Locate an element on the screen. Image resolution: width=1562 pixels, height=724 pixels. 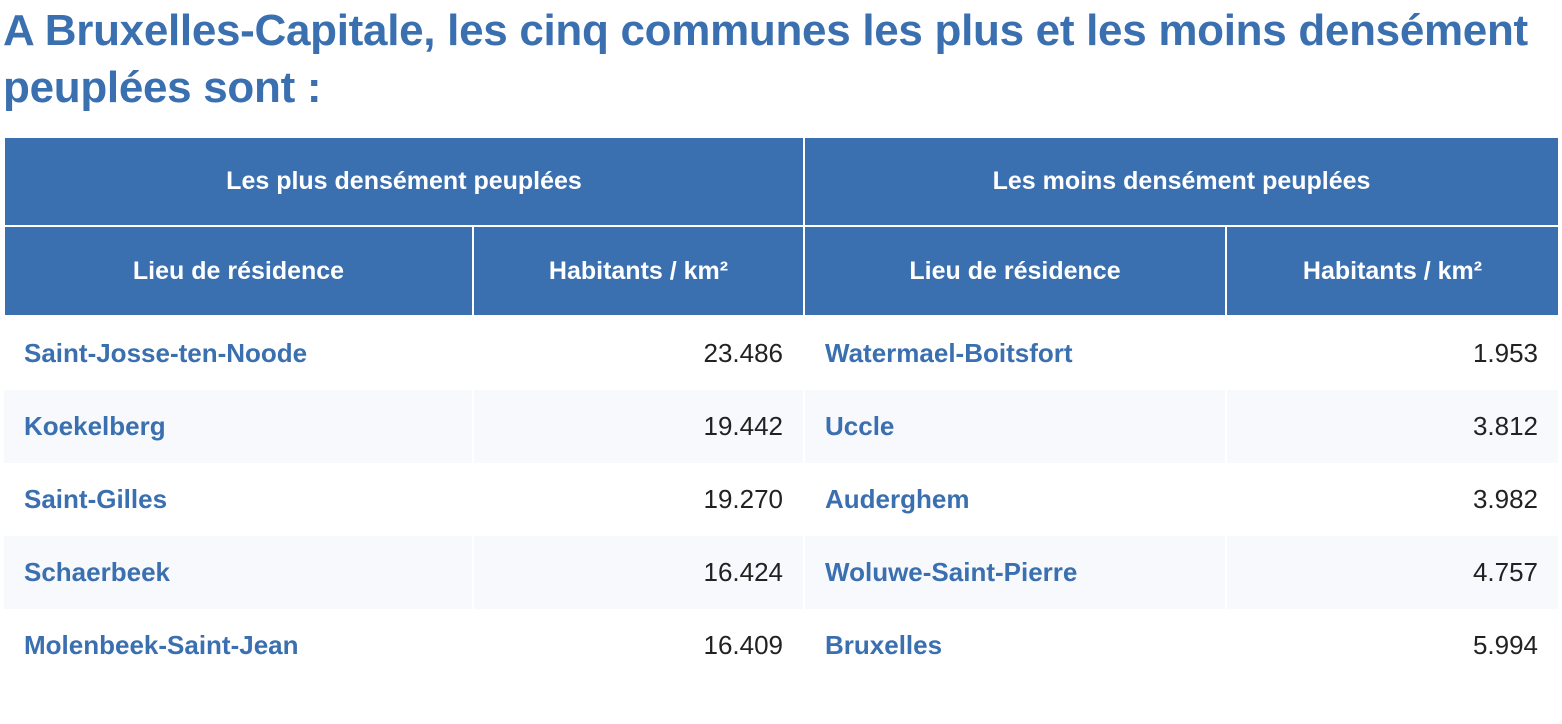
density-value: 3.812 is located at coordinates (1393, 426).